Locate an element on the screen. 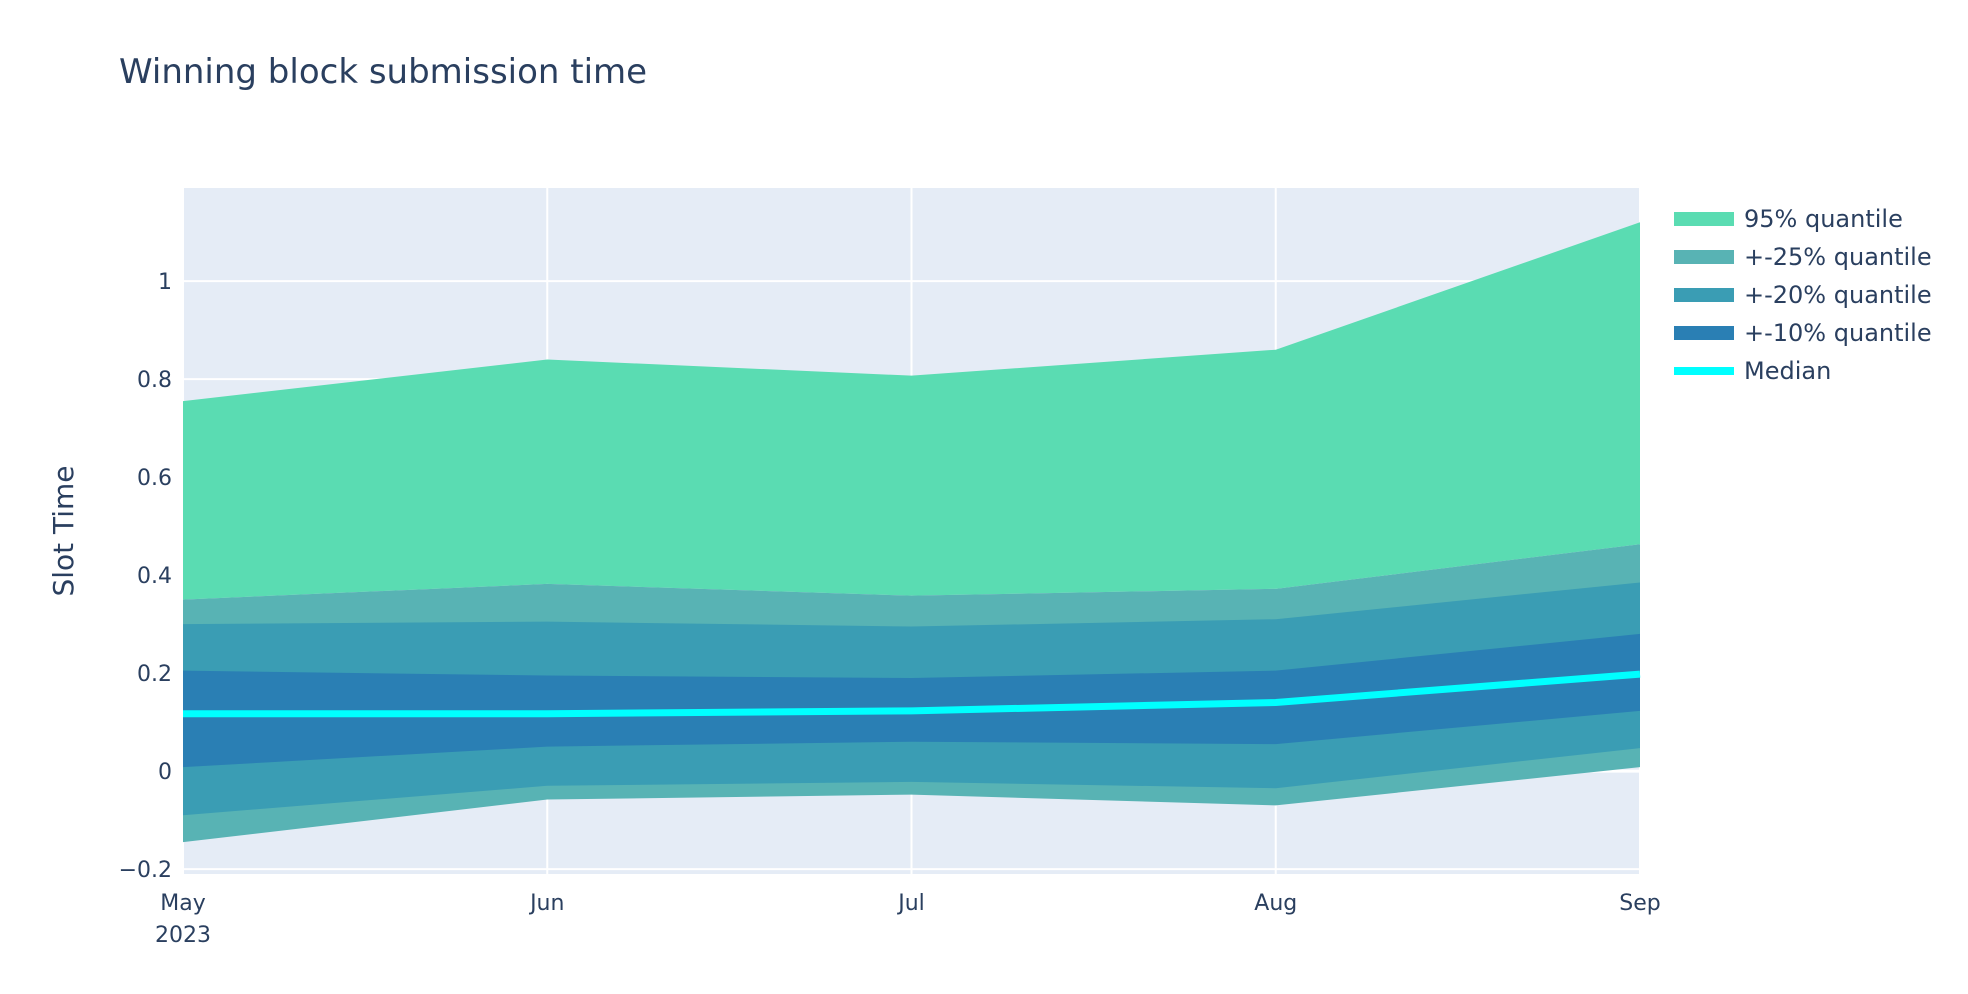 The height and width of the screenshot is (994, 1968). legend-label: +-20% quantile is located at coordinates (1838, 295).